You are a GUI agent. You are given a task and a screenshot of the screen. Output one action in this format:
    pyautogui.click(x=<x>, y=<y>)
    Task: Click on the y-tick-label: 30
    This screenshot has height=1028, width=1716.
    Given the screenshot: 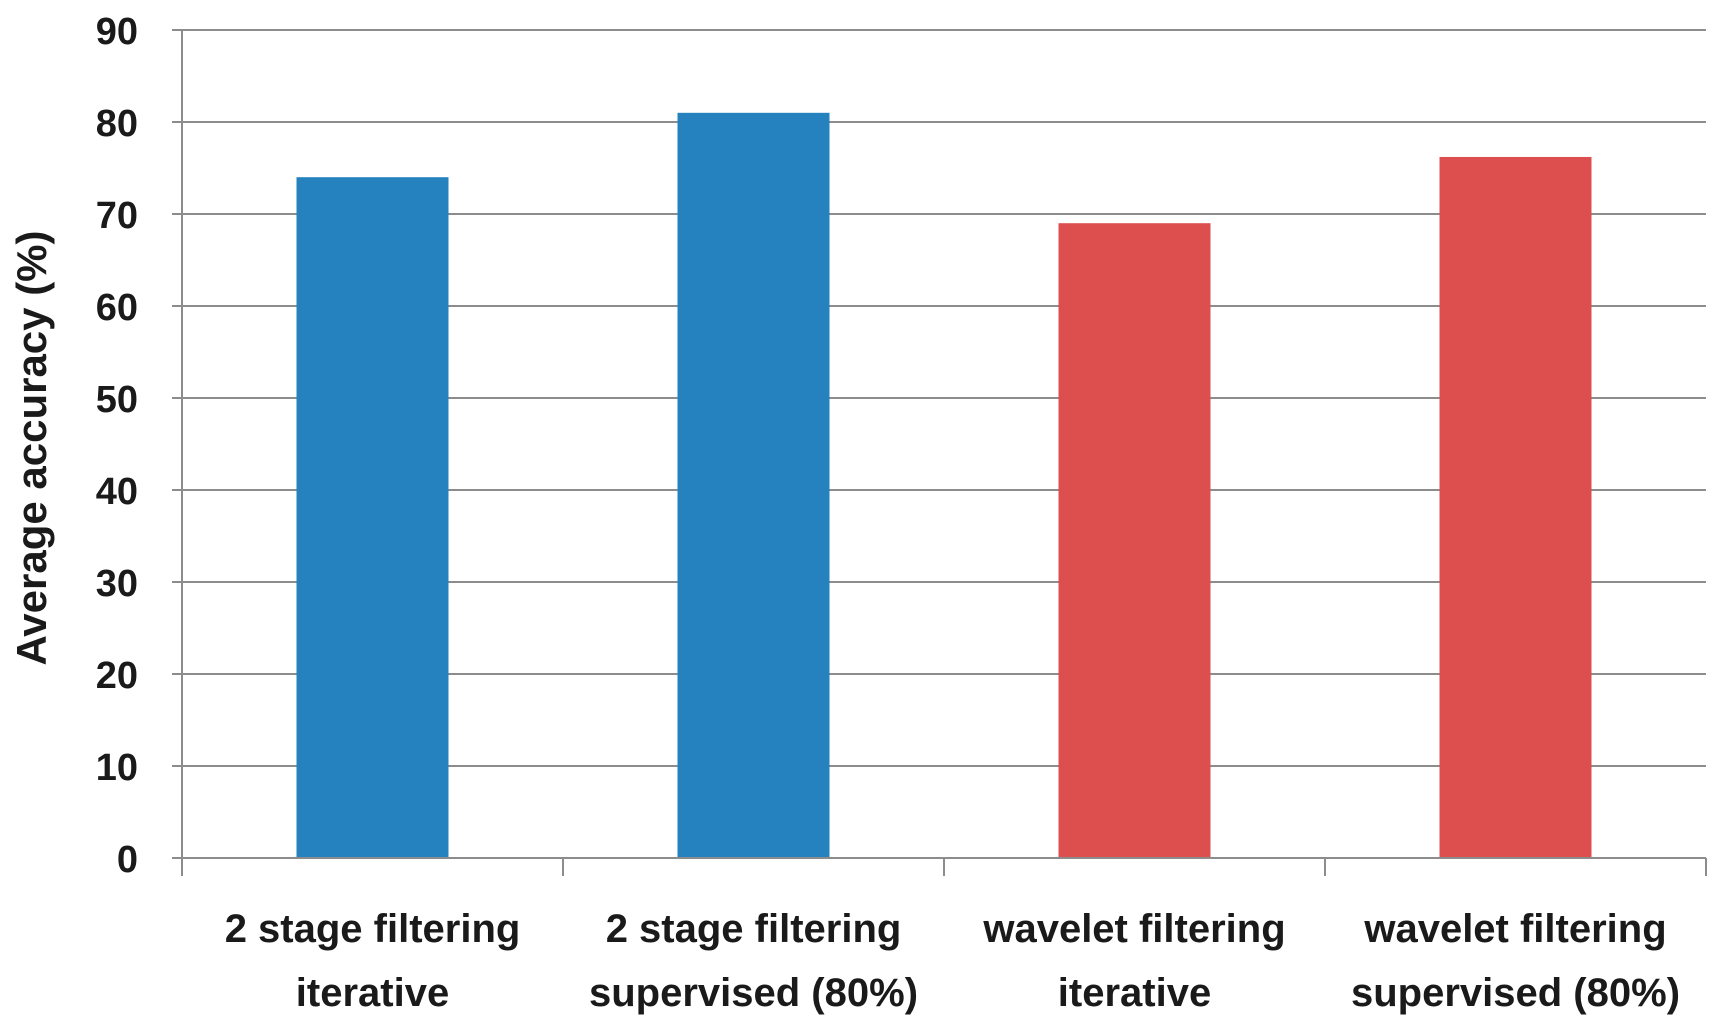 What is the action you would take?
    pyautogui.click(x=117, y=584)
    